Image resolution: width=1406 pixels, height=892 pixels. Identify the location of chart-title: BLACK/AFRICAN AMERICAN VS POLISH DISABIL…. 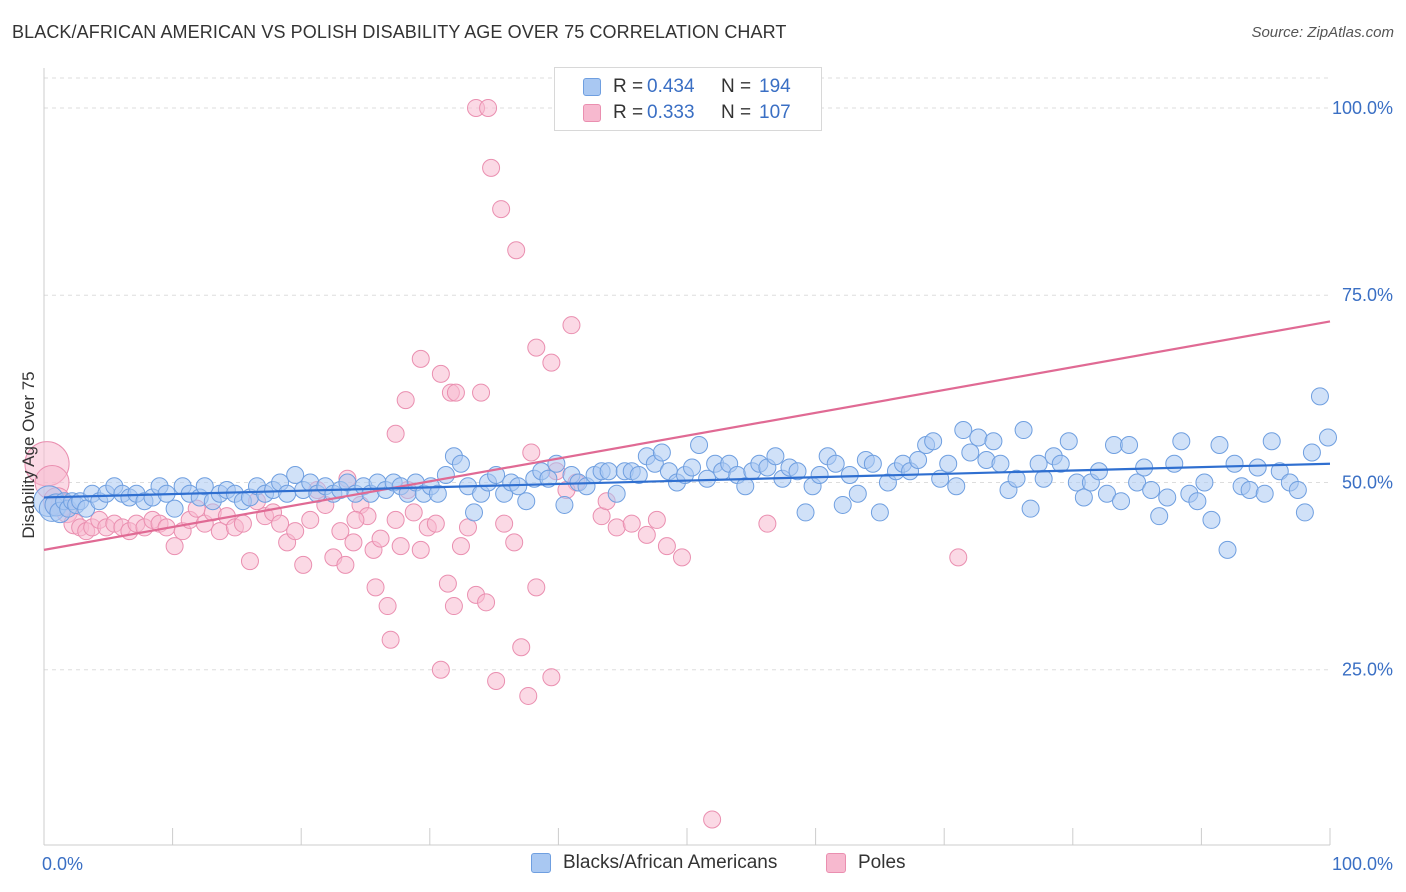
(399, 32).